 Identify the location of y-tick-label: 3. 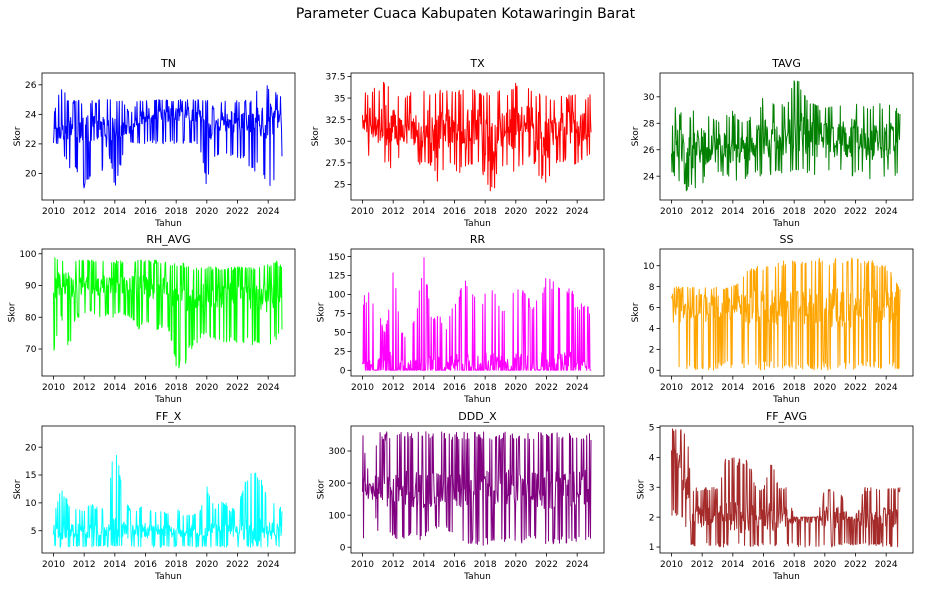
(652, 488).